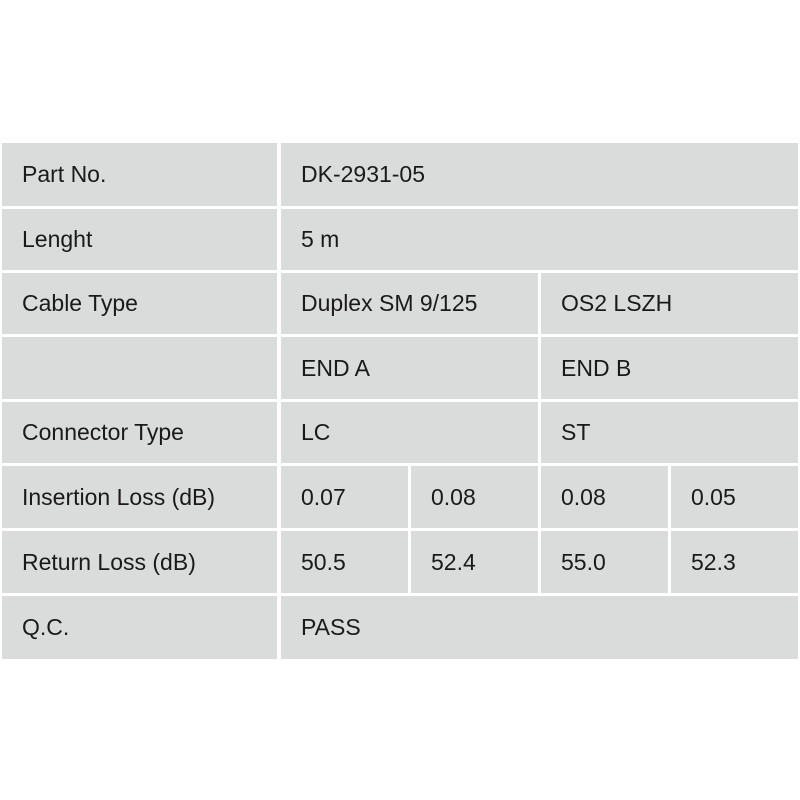 The height and width of the screenshot is (800, 800). I want to click on return-loss-label: Return Loss (dB), so click(139, 562).